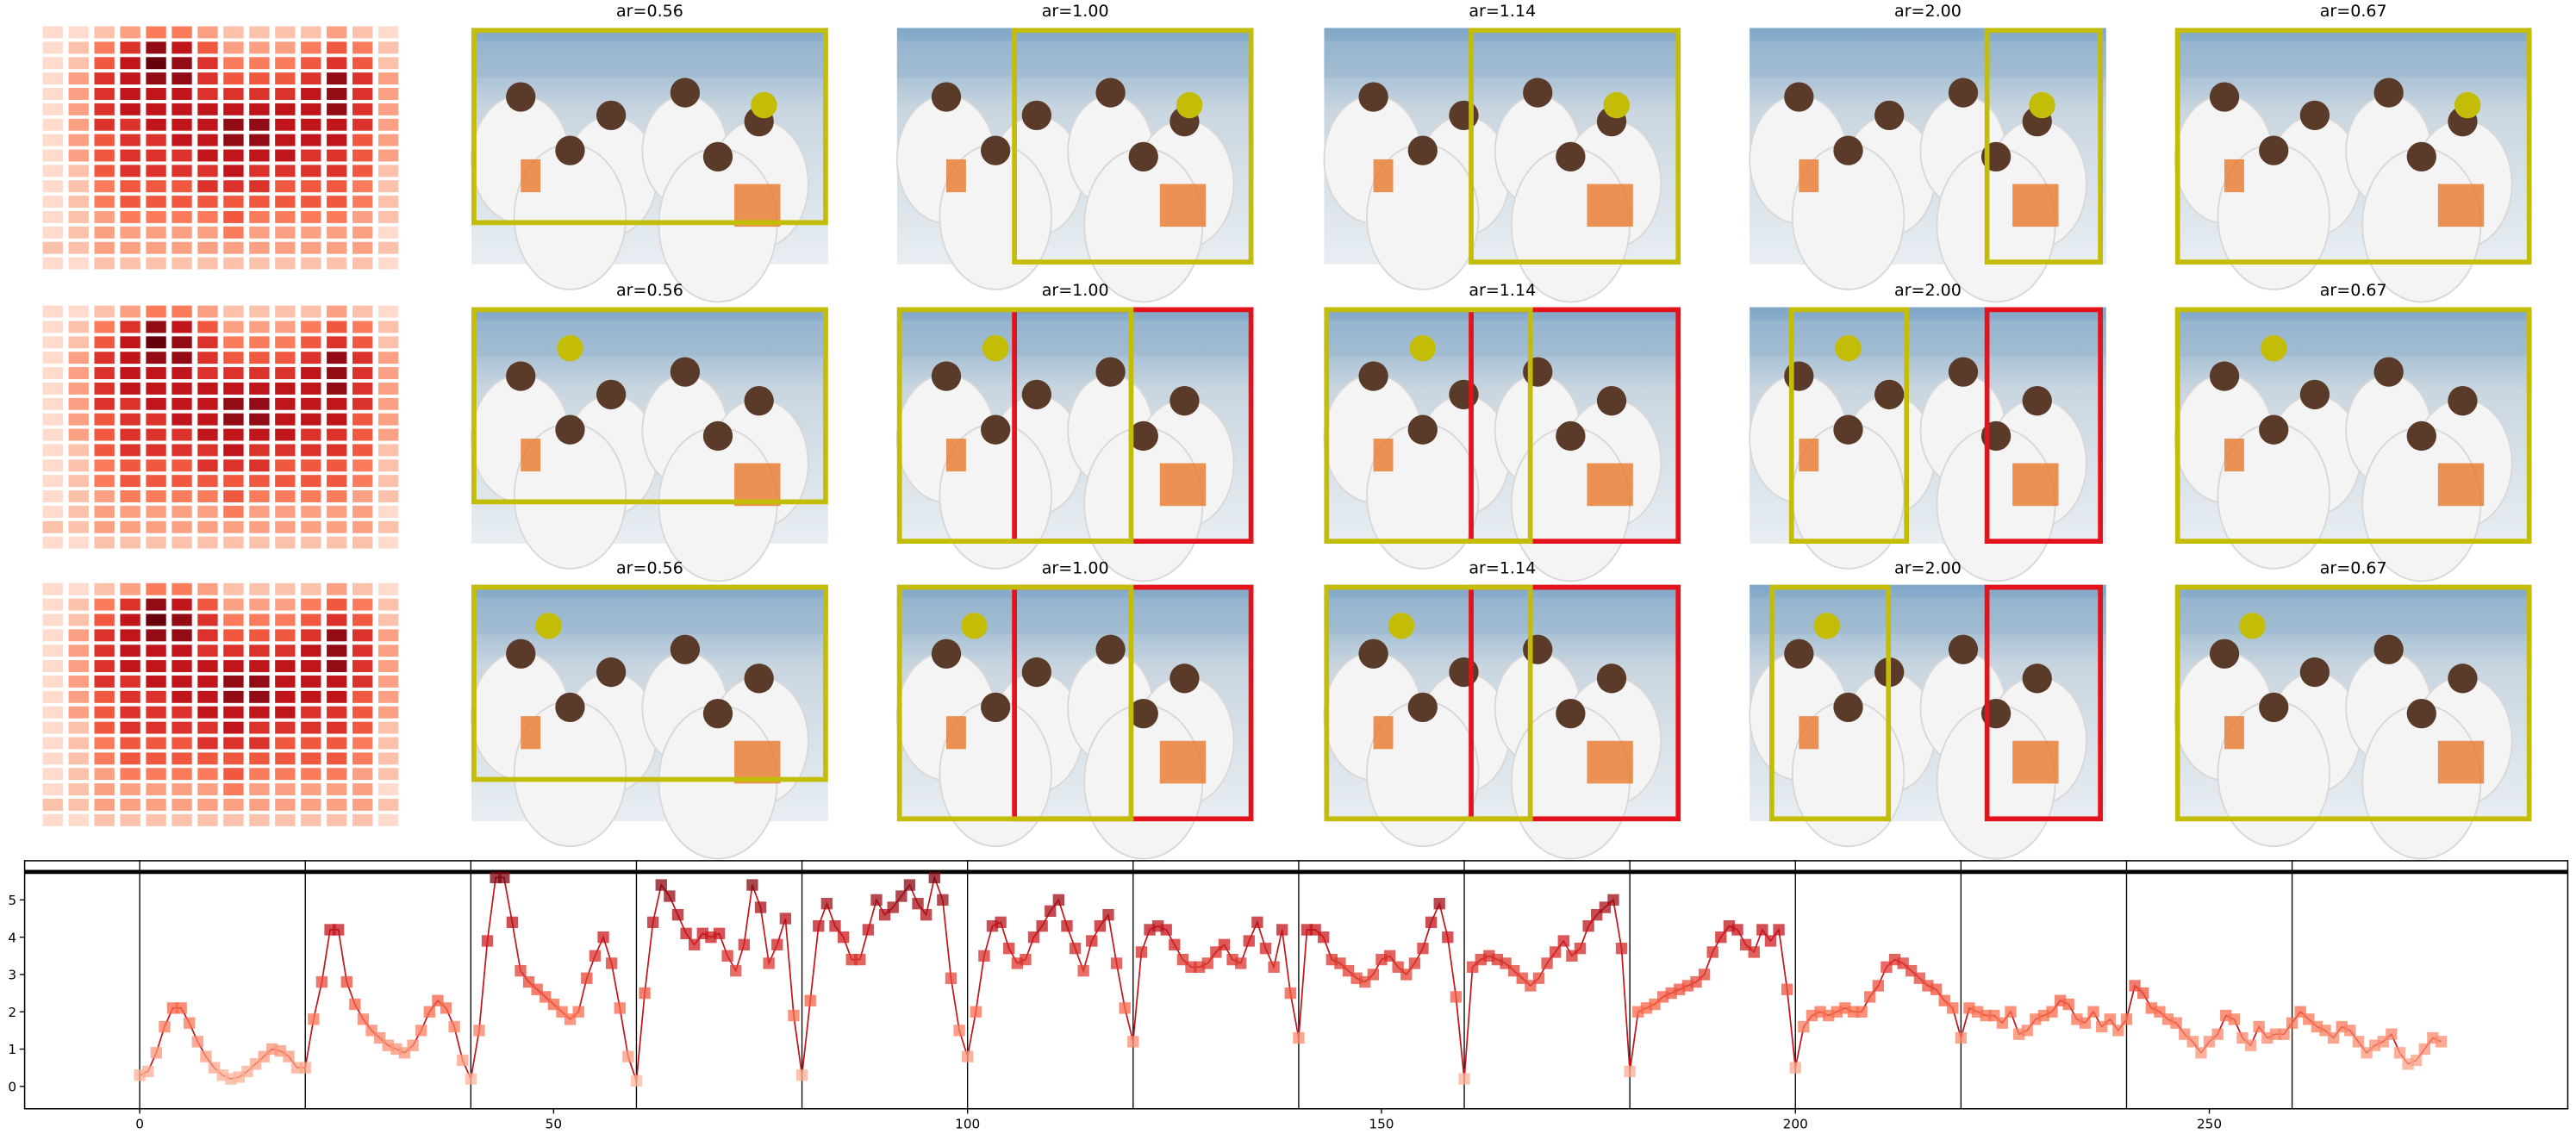 Image resolution: width=2576 pixels, height=1140 pixels. Describe the element at coordinates (2035, 485) in the screenshot. I see `jersey-number` at that location.